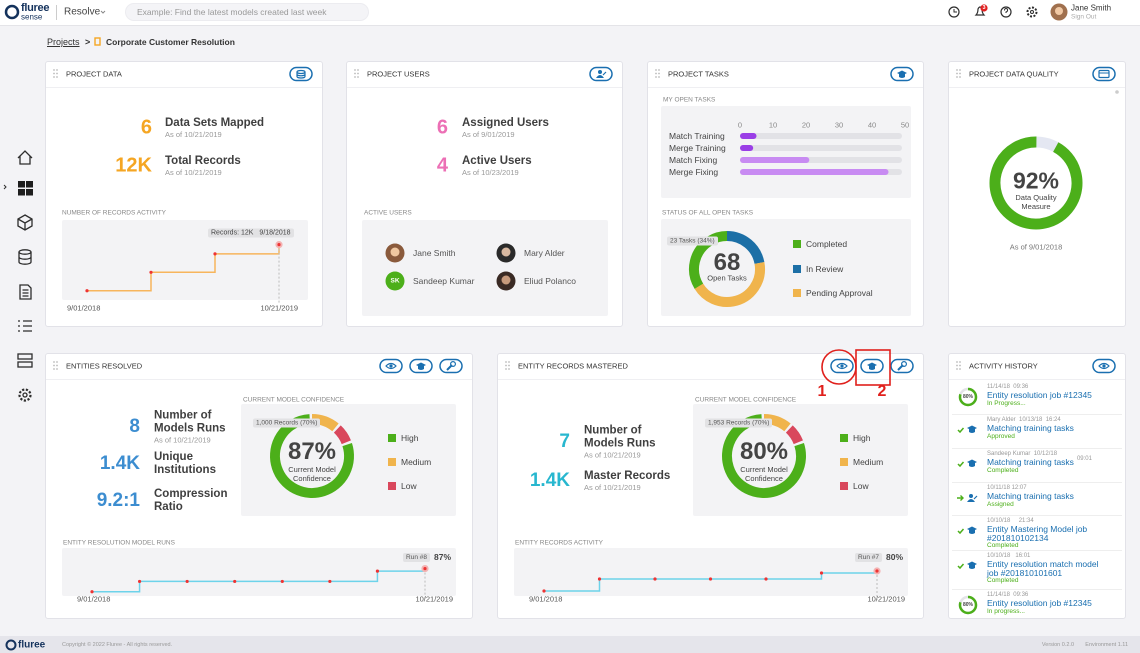 The height and width of the screenshot is (653, 1140). What do you see at coordinates (94, 74) in the screenshot?
I see `card-title: PROJECT DATA` at bounding box center [94, 74].